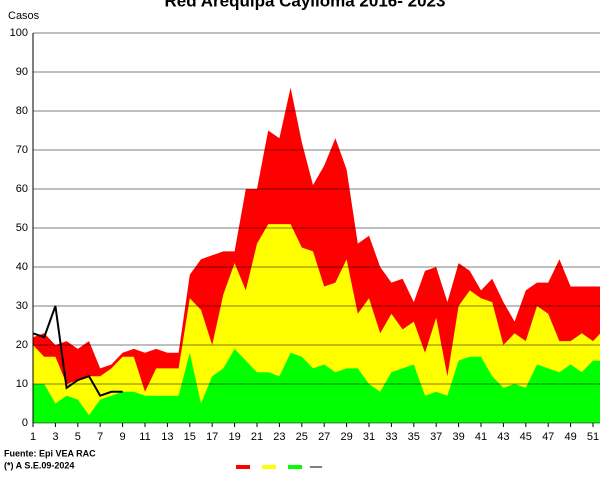 This screenshot has width=600, height=479. Describe the element at coordinates (316, 385) in the screenshot. I see `area` at that location.